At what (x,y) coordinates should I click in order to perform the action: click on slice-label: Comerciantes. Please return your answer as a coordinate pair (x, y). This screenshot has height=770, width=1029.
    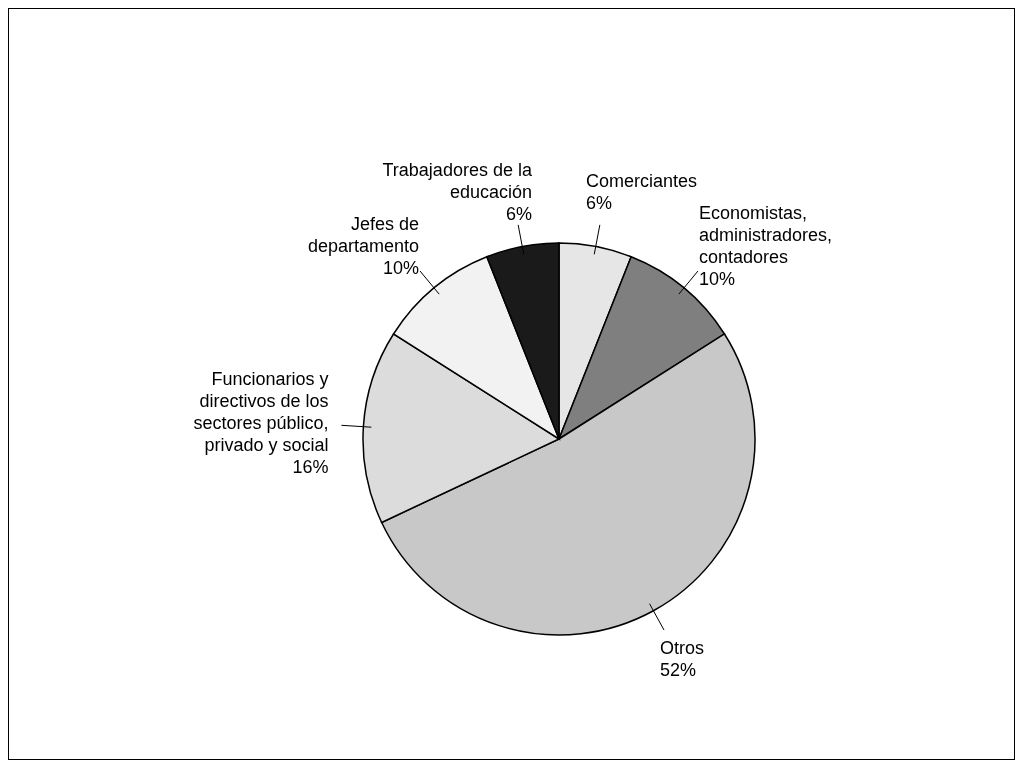
    Looking at the image, I should click on (642, 181).